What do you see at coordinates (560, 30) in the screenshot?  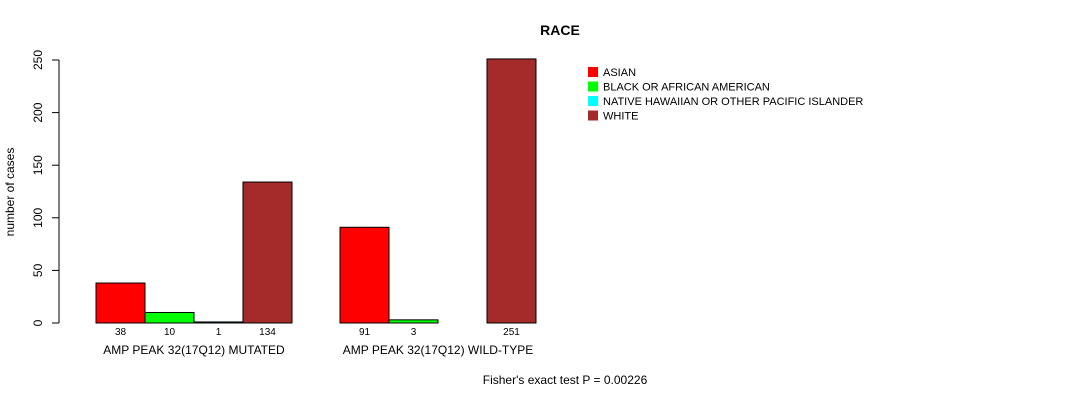 I see `chart-title: RACE` at bounding box center [560, 30].